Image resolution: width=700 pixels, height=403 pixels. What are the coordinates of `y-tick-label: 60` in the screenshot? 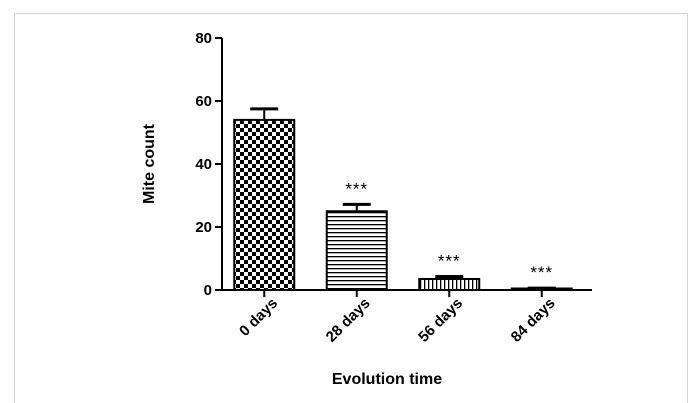 It's located at (203, 101).